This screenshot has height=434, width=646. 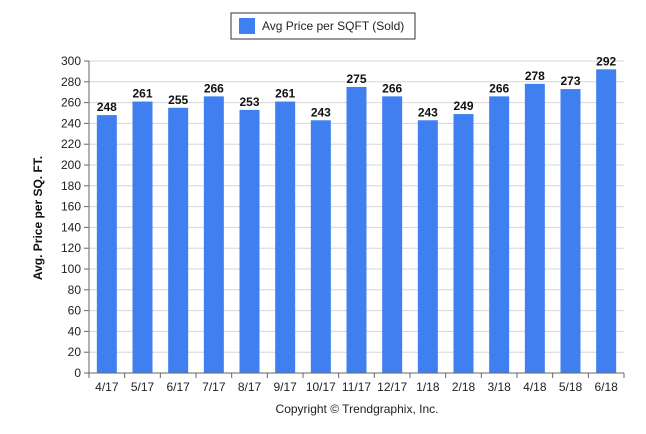 What do you see at coordinates (71, 82) in the screenshot?
I see `y-tick-label: 280` at bounding box center [71, 82].